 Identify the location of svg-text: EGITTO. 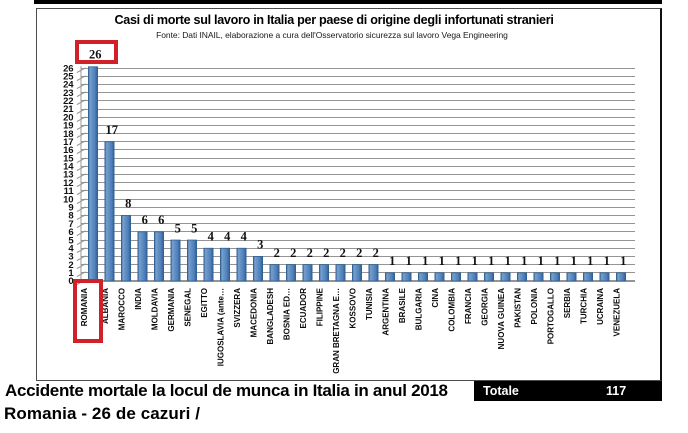
(204, 303).